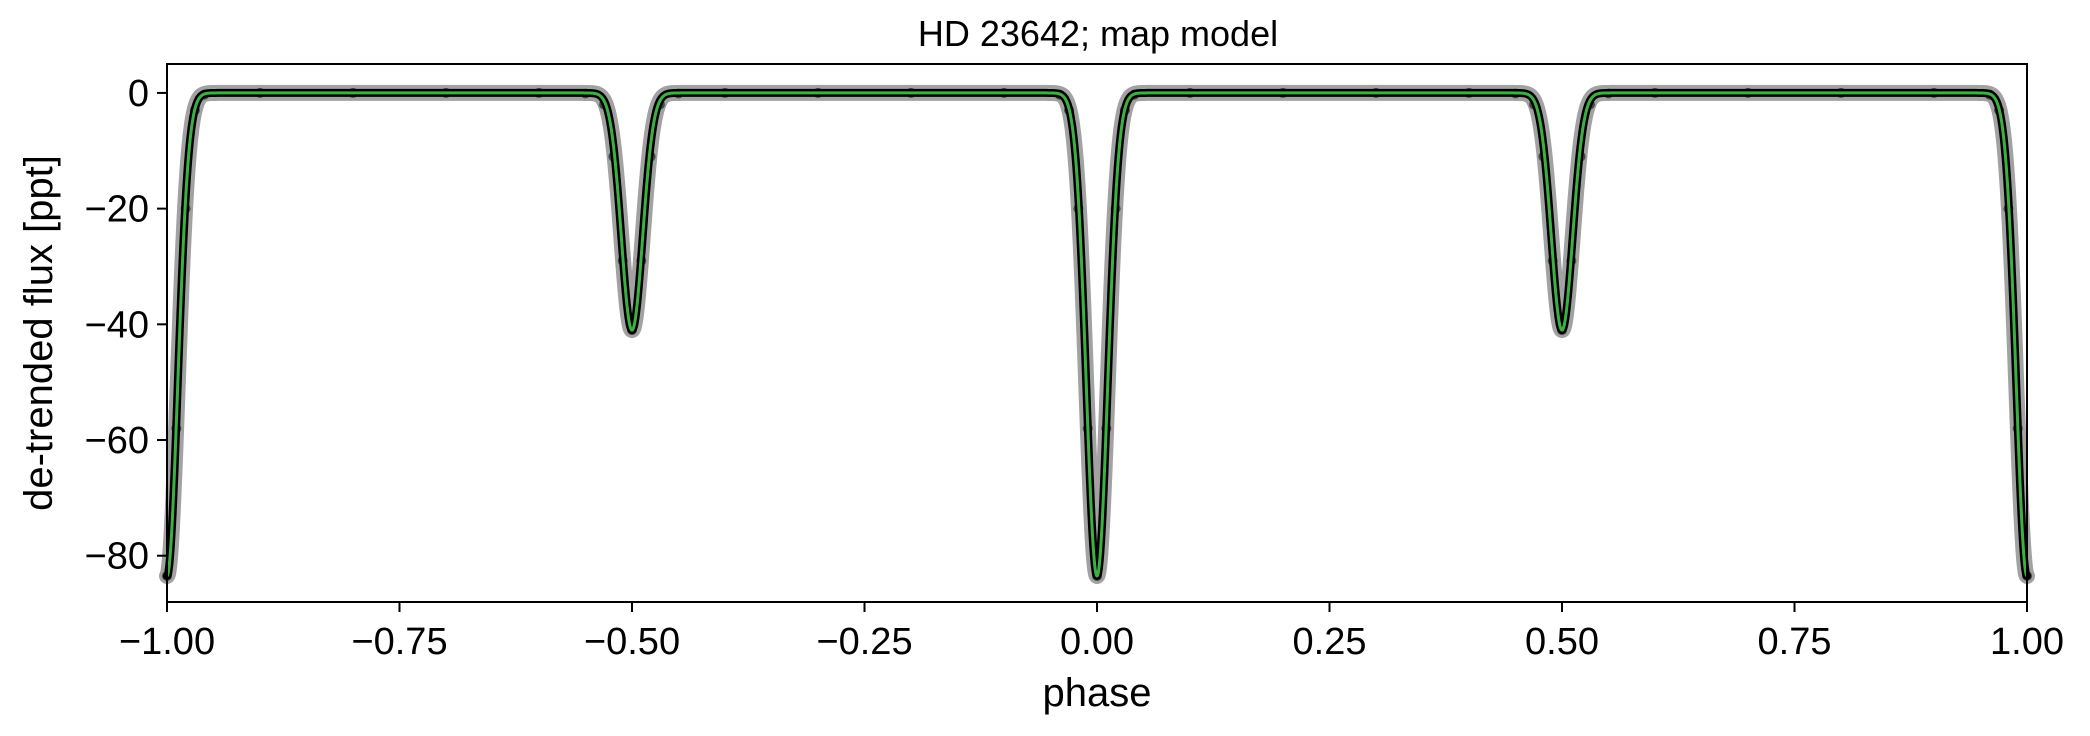  I want to click on x-tick-label: −0.50, so click(632, 642).